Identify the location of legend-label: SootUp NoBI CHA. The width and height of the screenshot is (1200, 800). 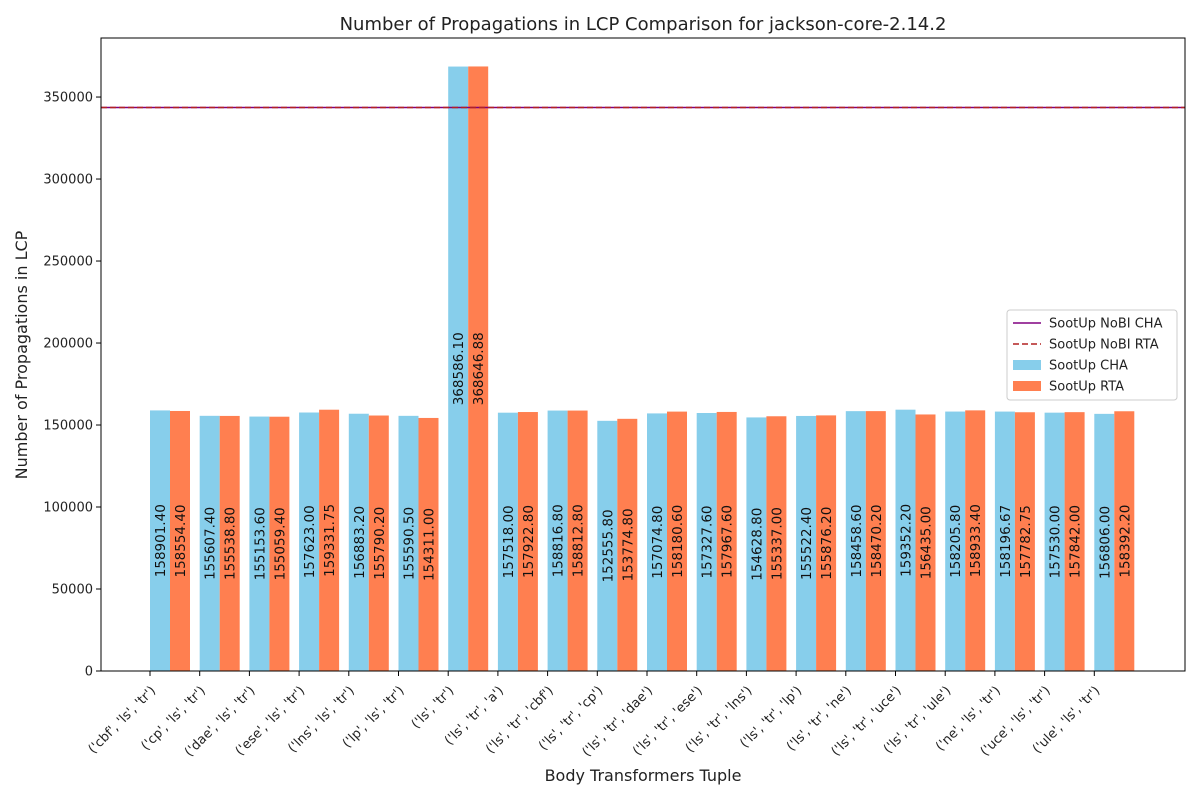
(1106, 324).